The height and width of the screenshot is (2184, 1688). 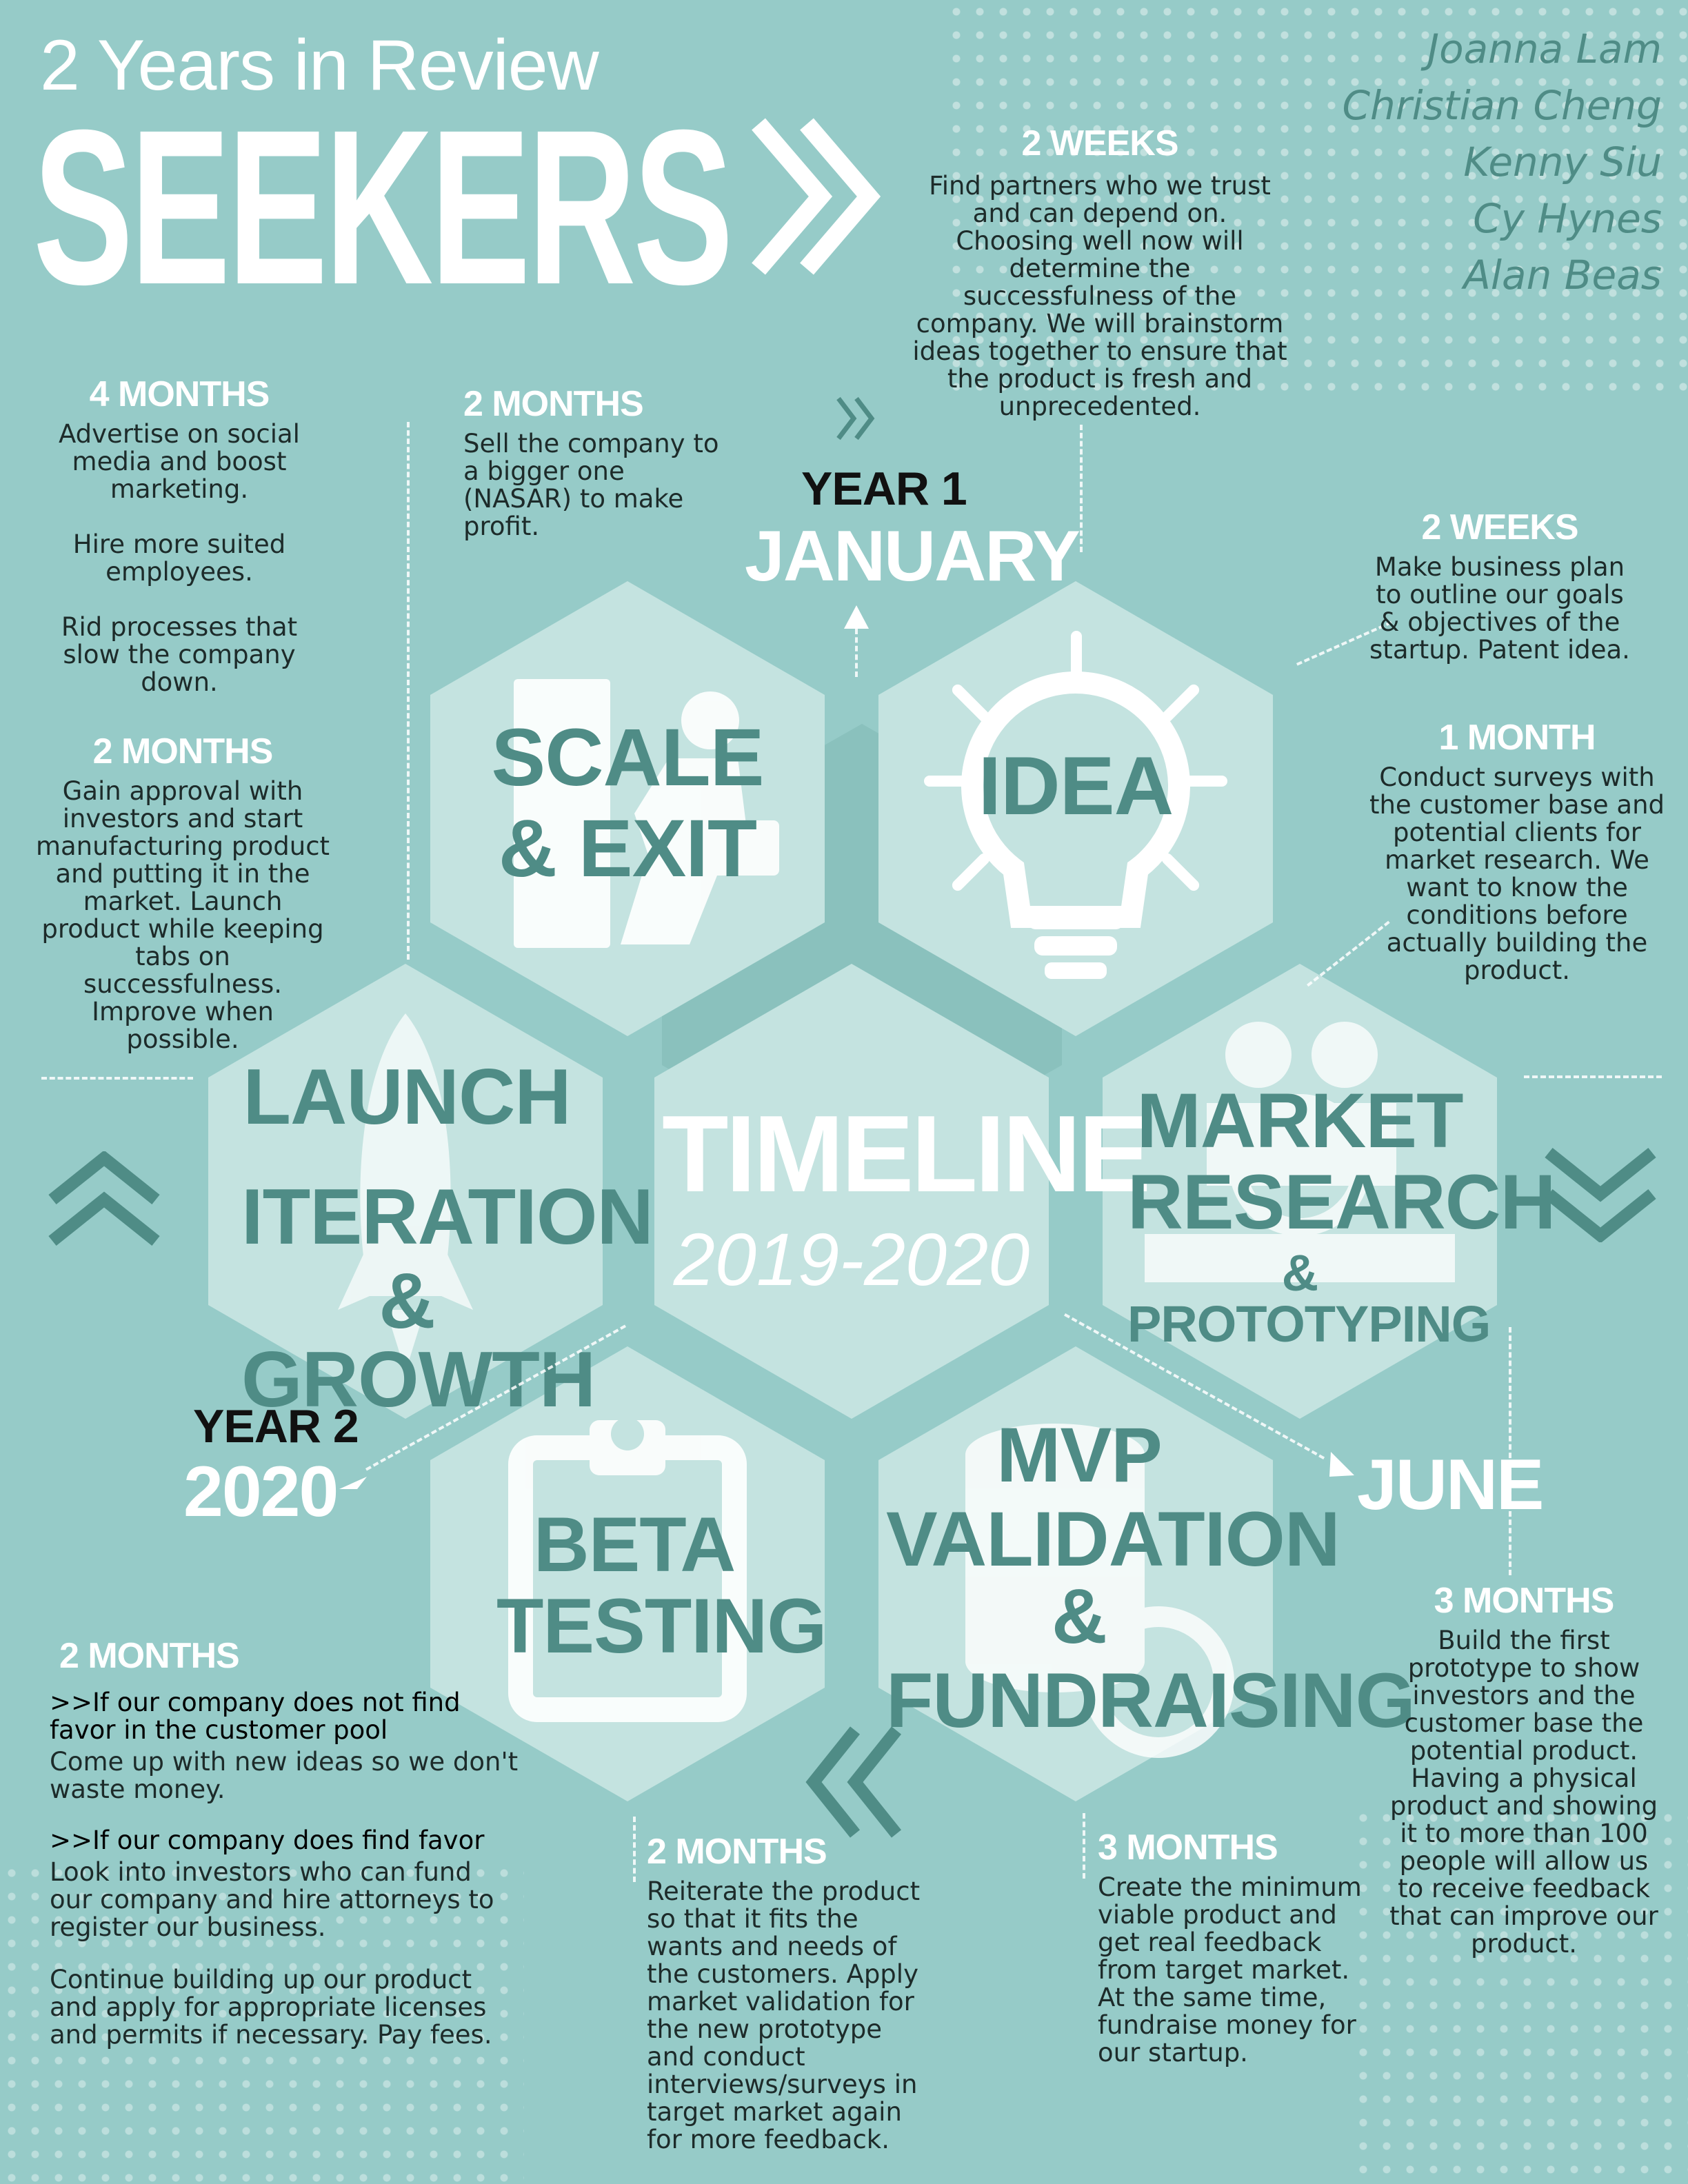 I want to click on clipboard-icon, so click(x=628, y=1569).